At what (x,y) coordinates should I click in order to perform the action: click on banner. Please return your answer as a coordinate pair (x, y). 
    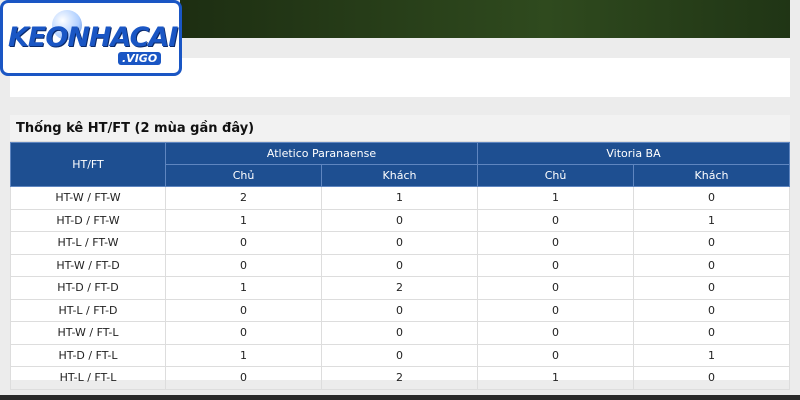
    Looking at the image, I should click on (485, 19).